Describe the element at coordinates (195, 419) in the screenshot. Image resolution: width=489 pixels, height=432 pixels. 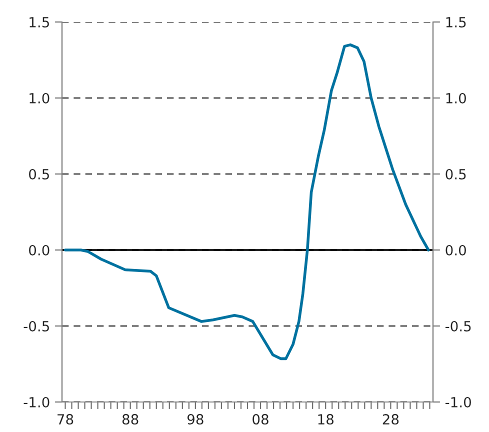
I see `x-tick-label: 98` at that location.